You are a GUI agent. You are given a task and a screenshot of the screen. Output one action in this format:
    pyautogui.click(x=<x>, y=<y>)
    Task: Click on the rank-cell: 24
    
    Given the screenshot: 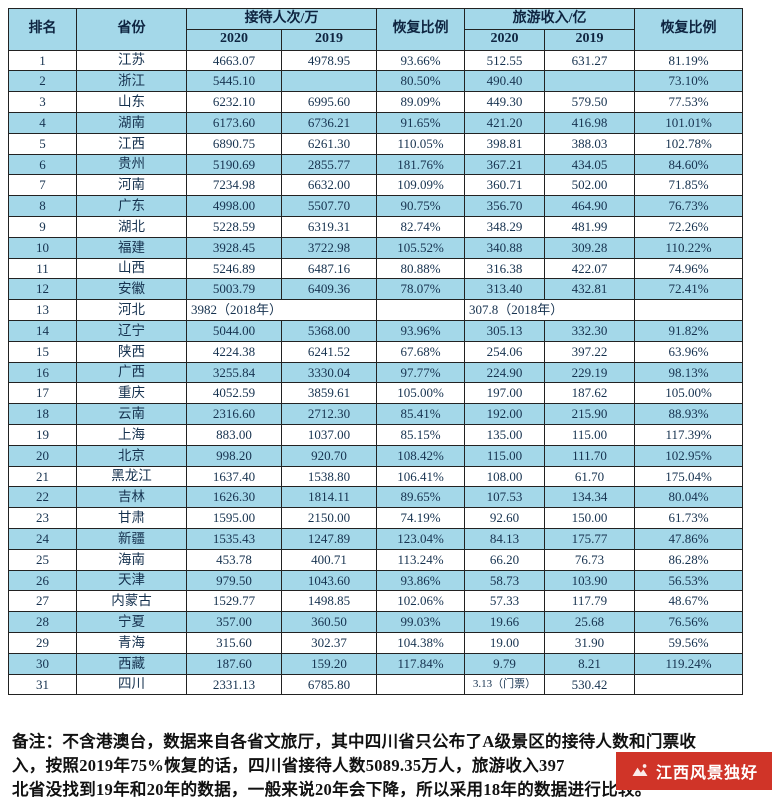 What is the action you would take?
    pyautogui.click(x=42, y=538)
    